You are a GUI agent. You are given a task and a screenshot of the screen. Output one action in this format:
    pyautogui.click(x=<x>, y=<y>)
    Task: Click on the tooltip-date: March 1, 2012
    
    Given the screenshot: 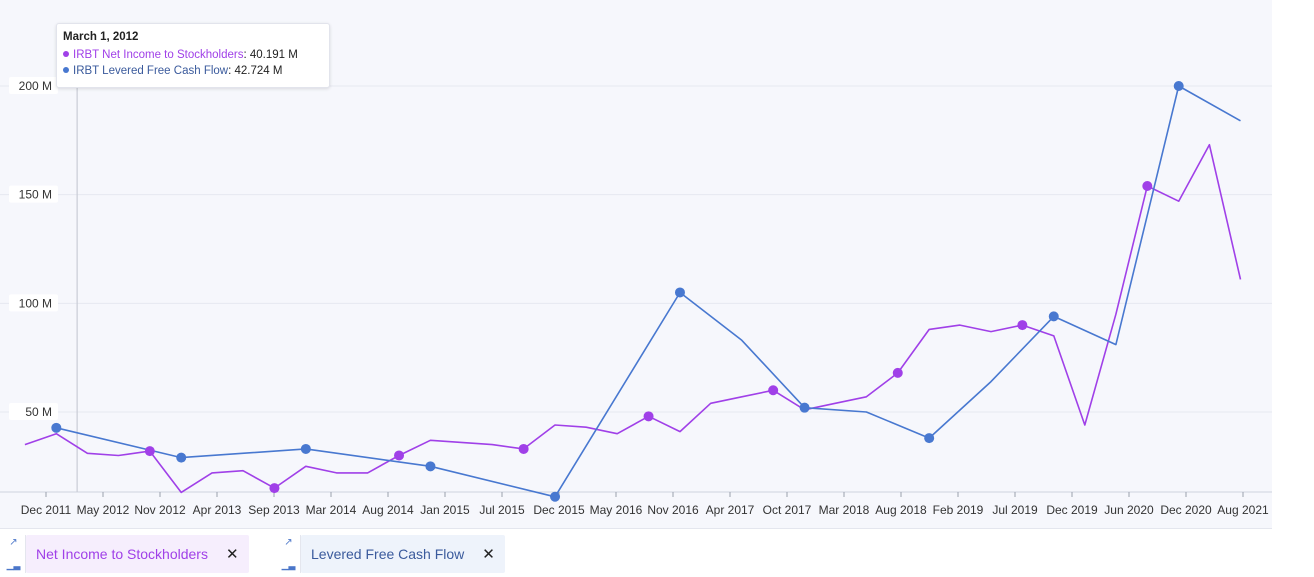 What is the action you would take?
    pyautogui.click(x=101, y=37)
    